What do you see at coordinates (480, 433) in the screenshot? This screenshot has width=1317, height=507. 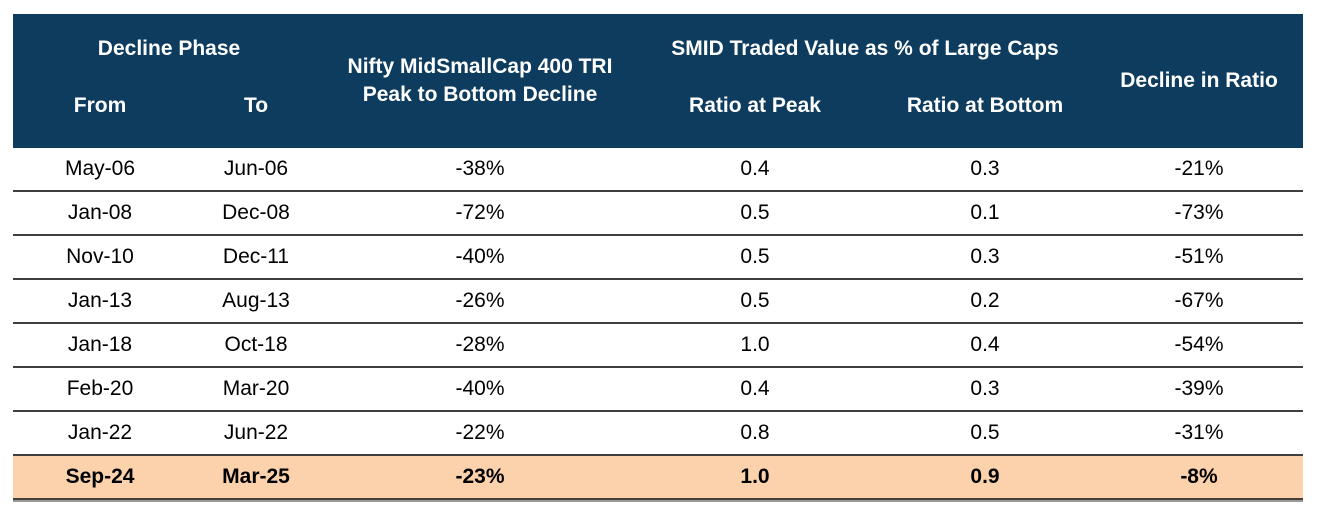 I see `cell-decline: -22%` at bounding box center [480, 433].